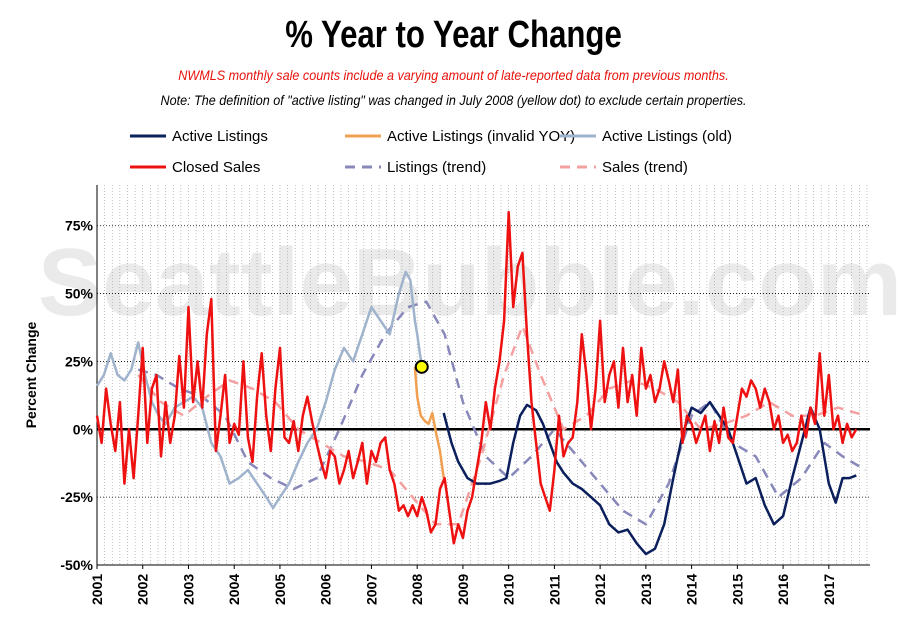 The image size is (907, 618). I want to click on yellow-dot-marker, so click(421, 366).